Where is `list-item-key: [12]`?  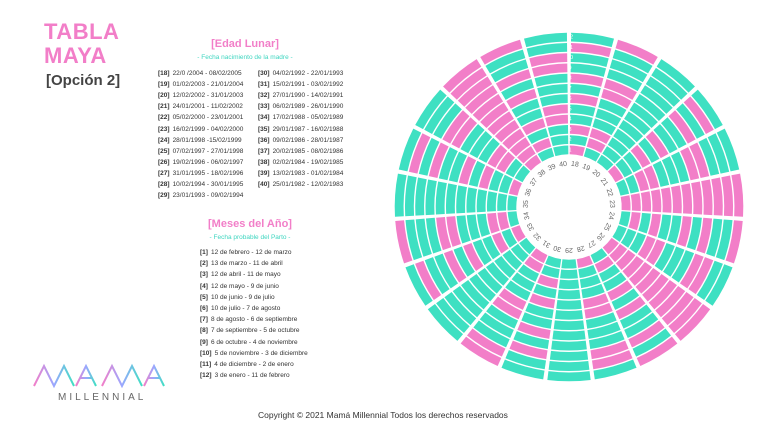
list-item-key: [12] is located at coordinates (206, 376).